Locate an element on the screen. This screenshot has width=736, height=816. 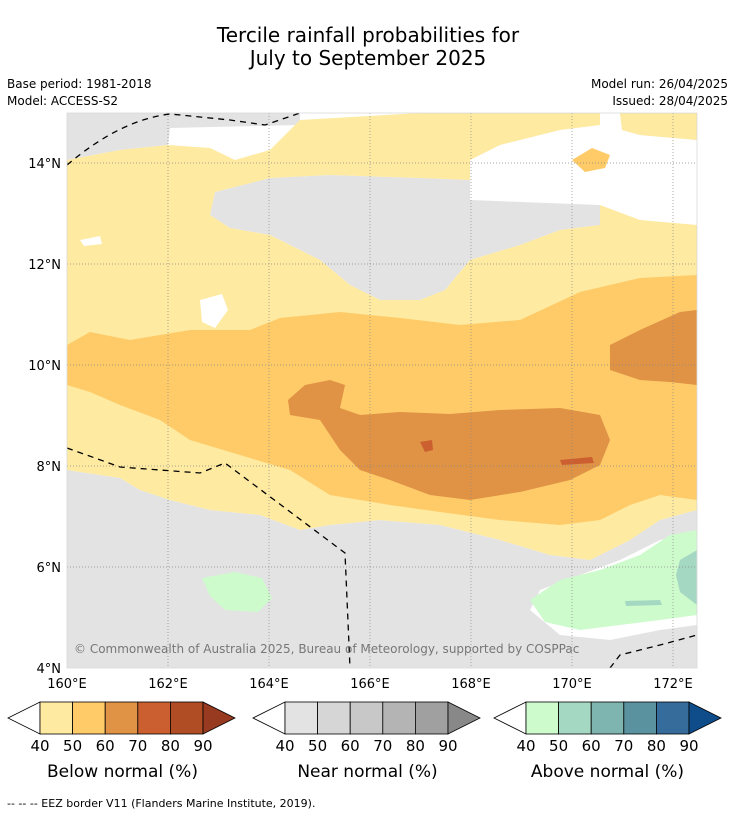
lat-label: 14°N is located at coordinates (44, 164).